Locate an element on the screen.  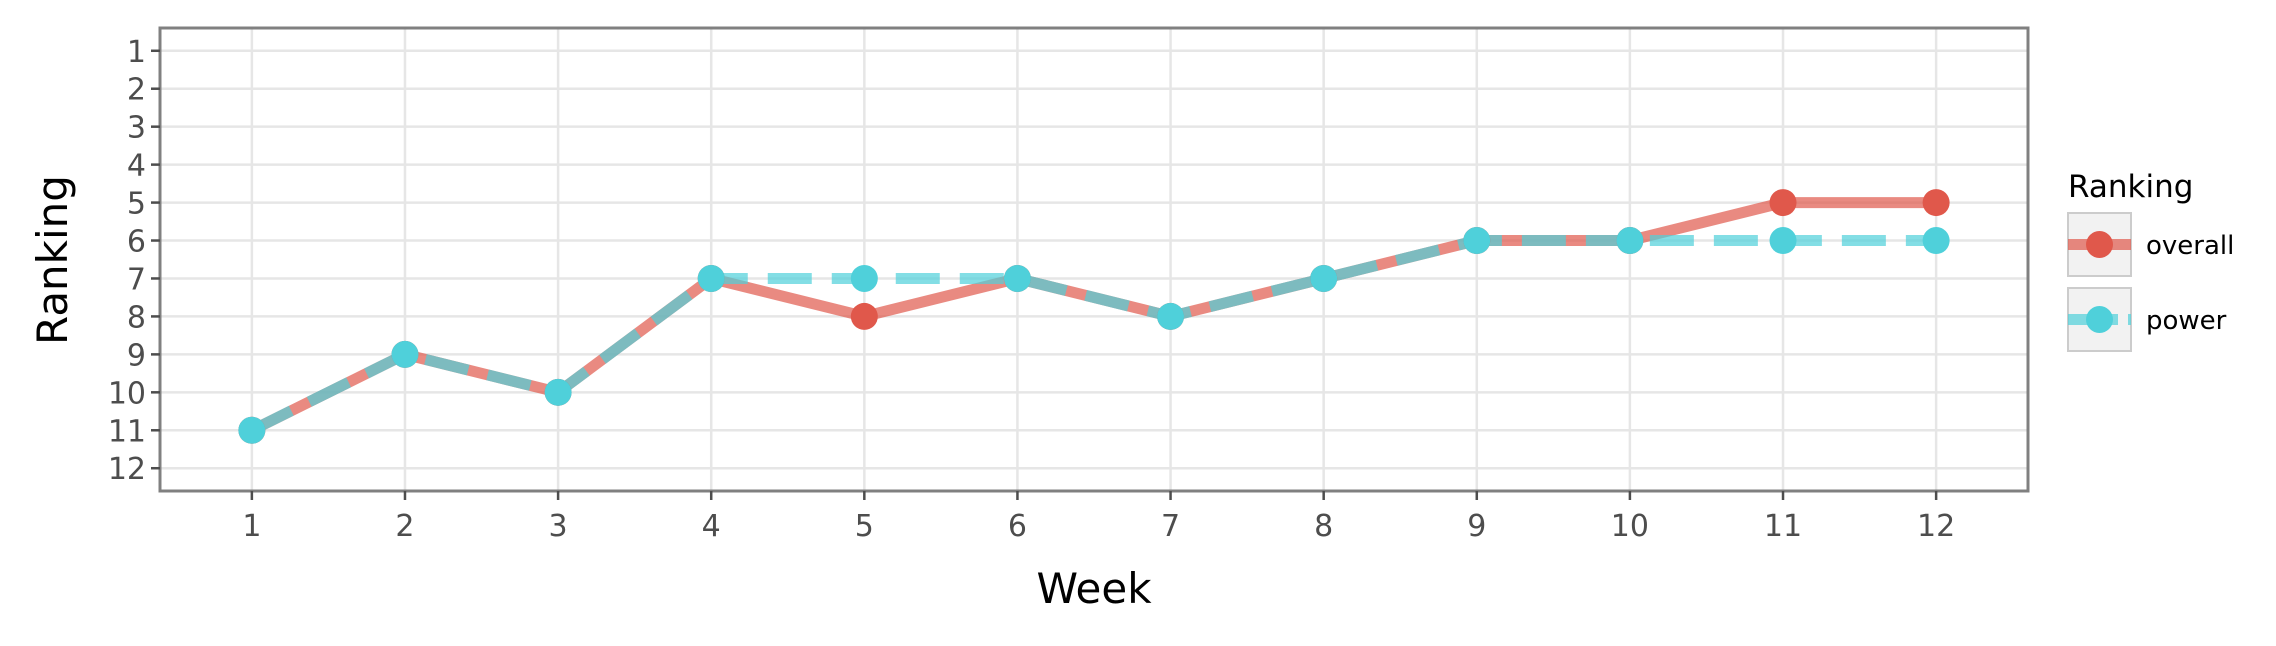
x-tick-label: 6 is located at coordinates (1017, 526).